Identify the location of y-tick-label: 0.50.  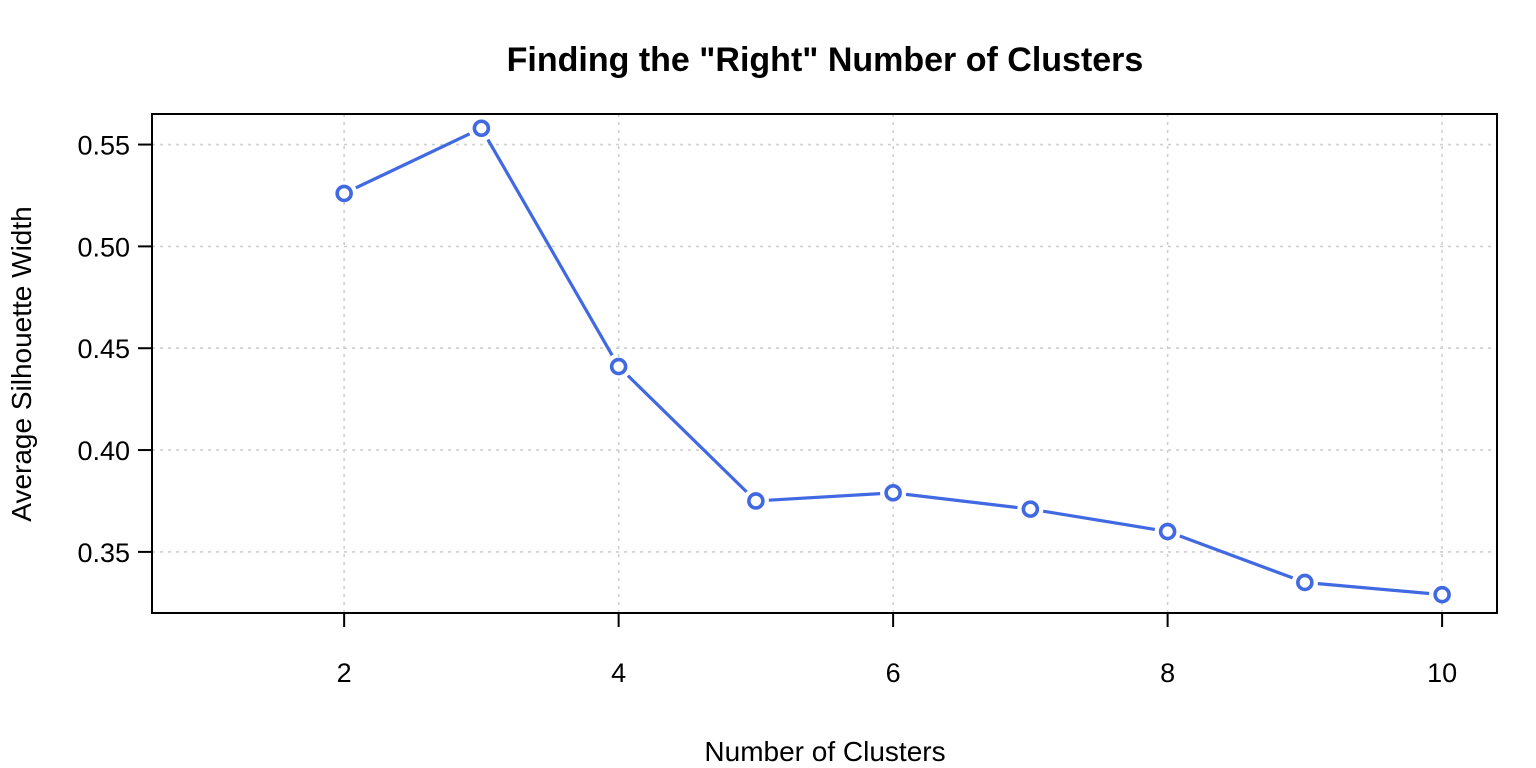
(103, 247).